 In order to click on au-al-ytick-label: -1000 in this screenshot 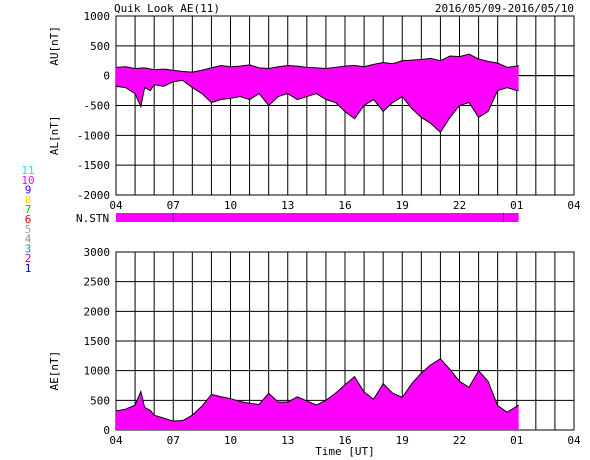, I will do `click(93, 135)`.